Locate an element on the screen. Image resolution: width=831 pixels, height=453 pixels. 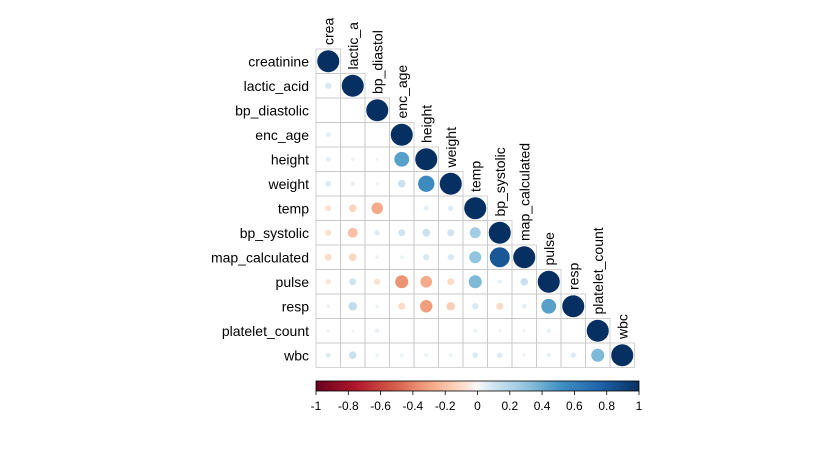
corr-circle-resp-bp_diastolic is located at coordinates (377, 306).